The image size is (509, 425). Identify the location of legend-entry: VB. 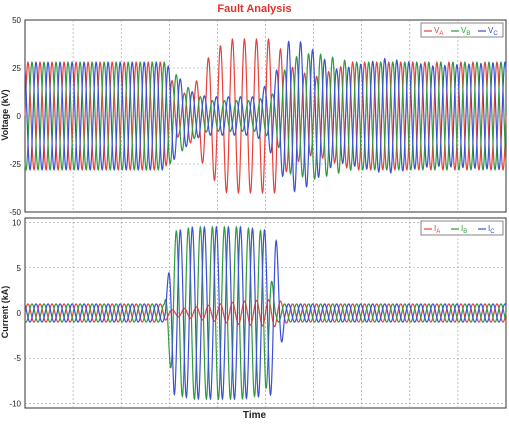
(465, 31).